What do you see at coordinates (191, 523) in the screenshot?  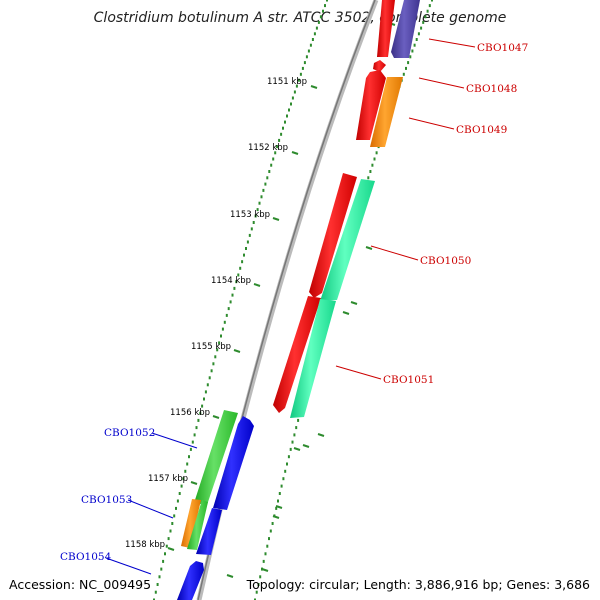 I see `gene-orange-feature` at bounding box center [191, 523].